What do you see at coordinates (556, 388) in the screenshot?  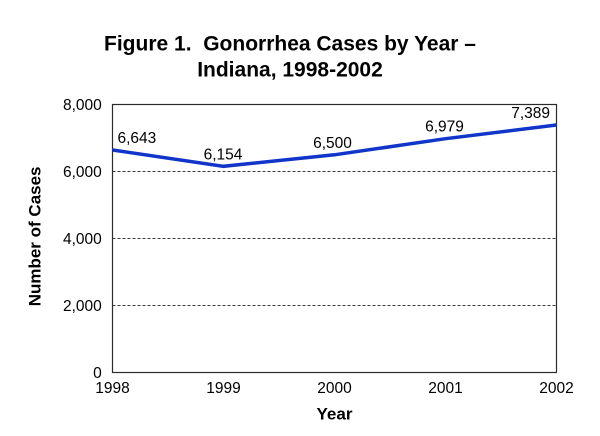 I see `svg-text: 2002` at bounding box center [556, 388].